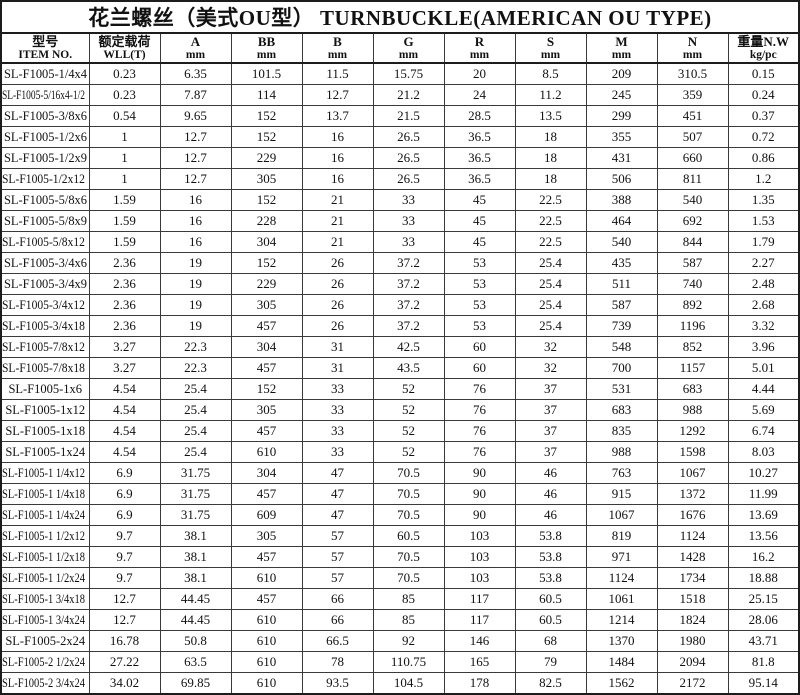 The height and width of the screenshot is (695, 800). What do you see at coordinates (408, 347) in the screenshot?
I see `value-cell: 42.5` at bounding box center [408, 347].